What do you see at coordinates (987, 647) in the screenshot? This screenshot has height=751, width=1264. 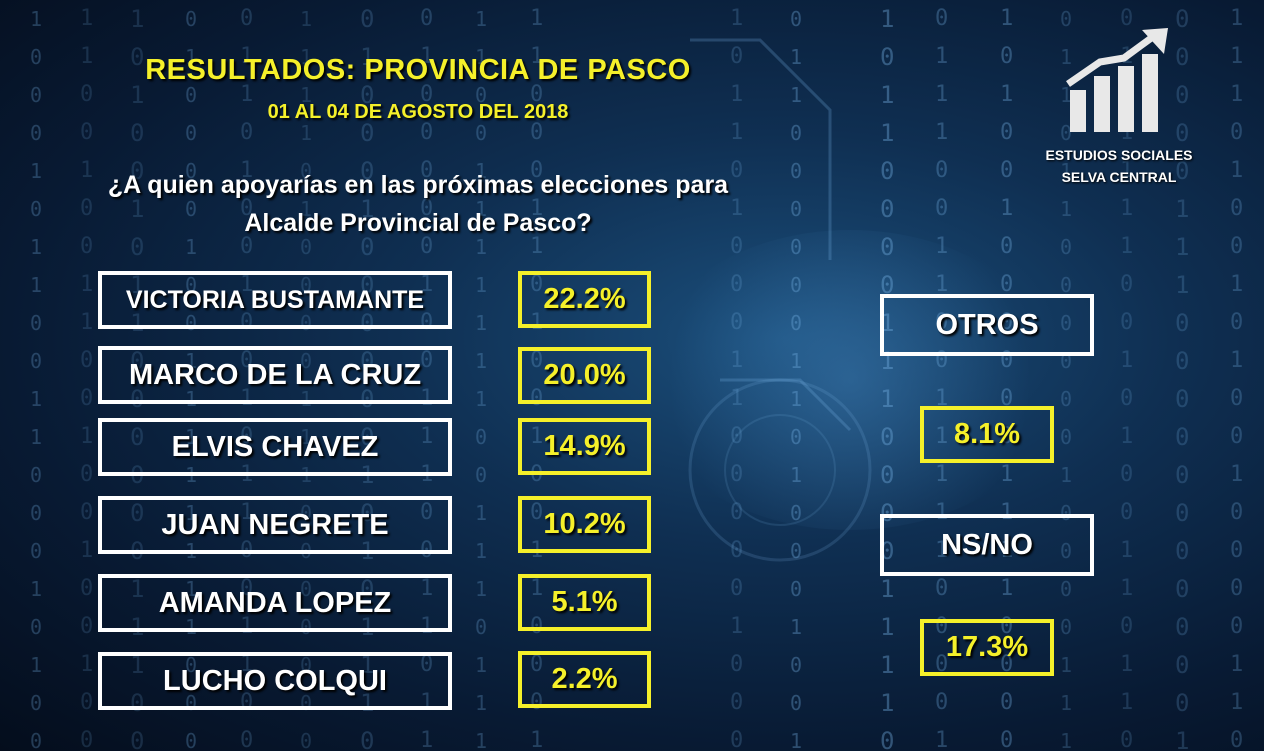 I see `undecided-percent-box: 17.3%` at bounding box center [987, 647].